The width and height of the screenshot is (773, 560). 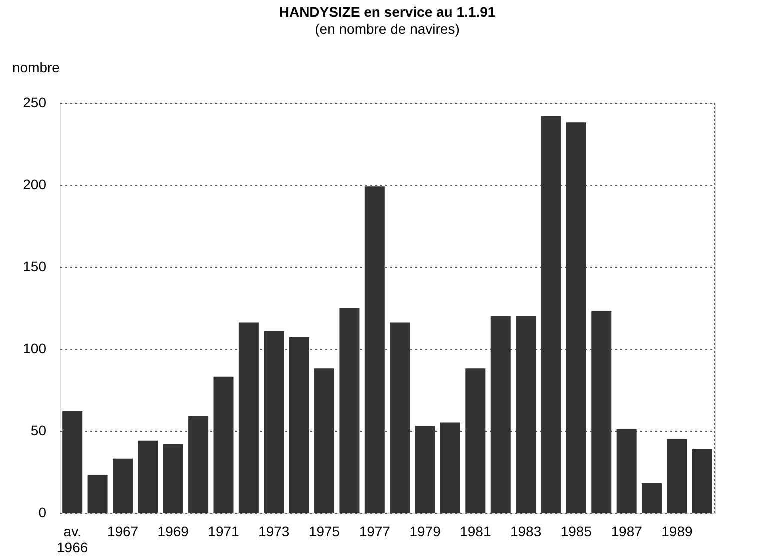 I want to click on x-tick-label: av. 1966, so click(x=72, y=540).